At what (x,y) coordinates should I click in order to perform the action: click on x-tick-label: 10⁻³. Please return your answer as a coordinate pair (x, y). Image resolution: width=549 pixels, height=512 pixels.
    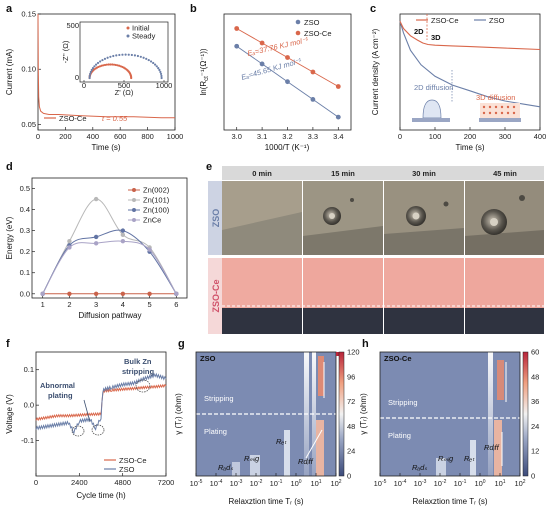
    Looking at the image, I should click on (420, 483).